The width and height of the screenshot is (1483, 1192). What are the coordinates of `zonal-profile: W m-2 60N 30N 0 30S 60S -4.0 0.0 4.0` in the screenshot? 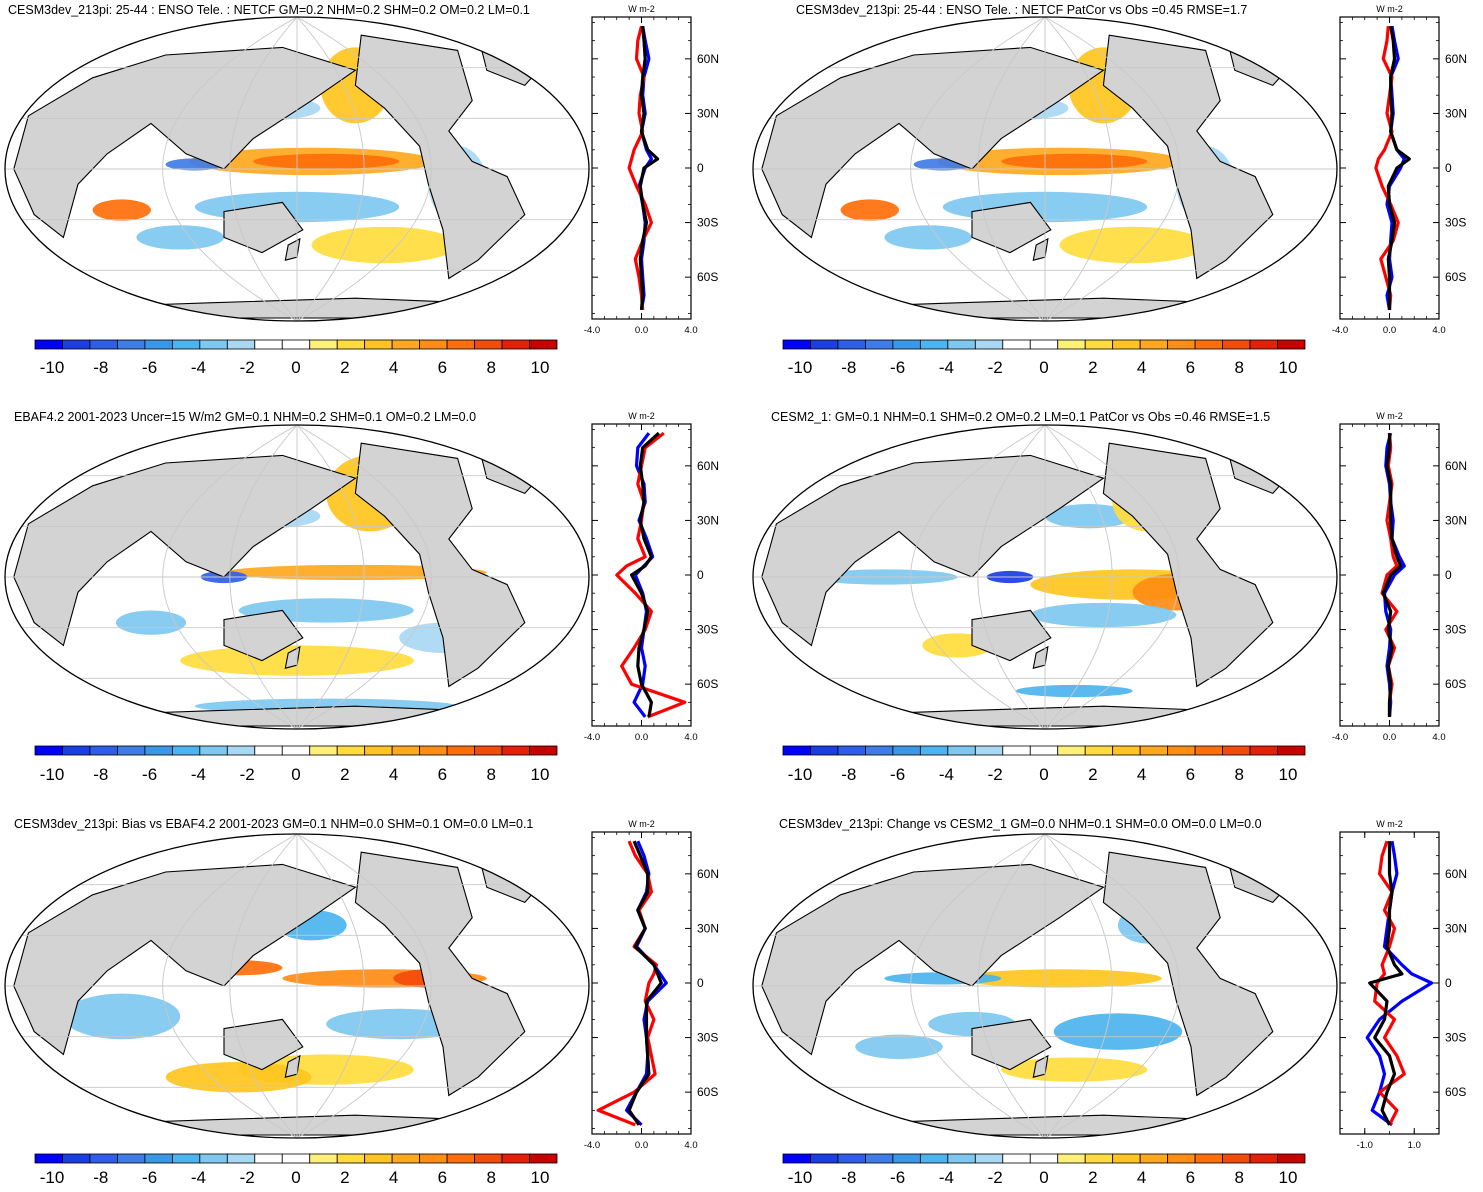 It's located at (1399, 577).